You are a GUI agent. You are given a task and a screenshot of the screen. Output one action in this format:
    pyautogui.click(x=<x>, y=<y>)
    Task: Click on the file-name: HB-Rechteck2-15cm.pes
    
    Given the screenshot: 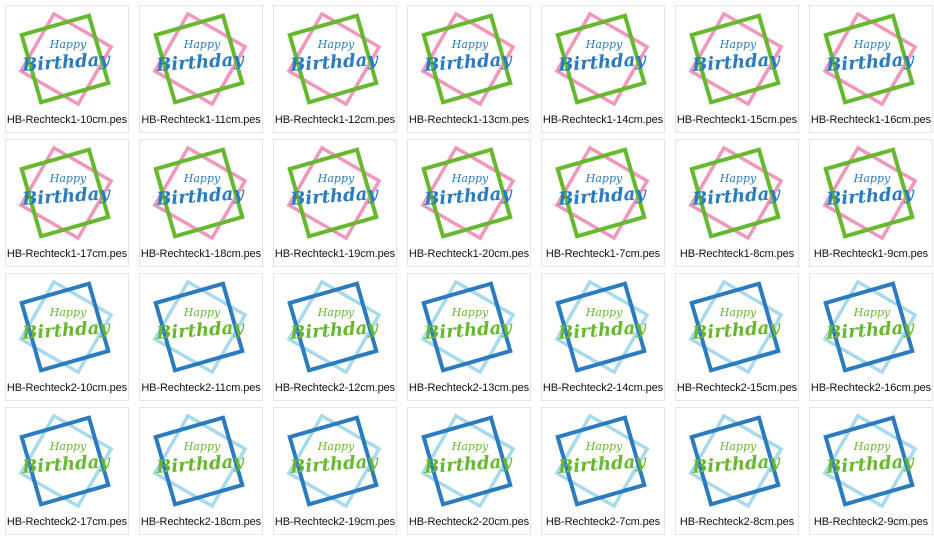 What is the action you would take?
    pyautogui.click(x=737, y=388)
    